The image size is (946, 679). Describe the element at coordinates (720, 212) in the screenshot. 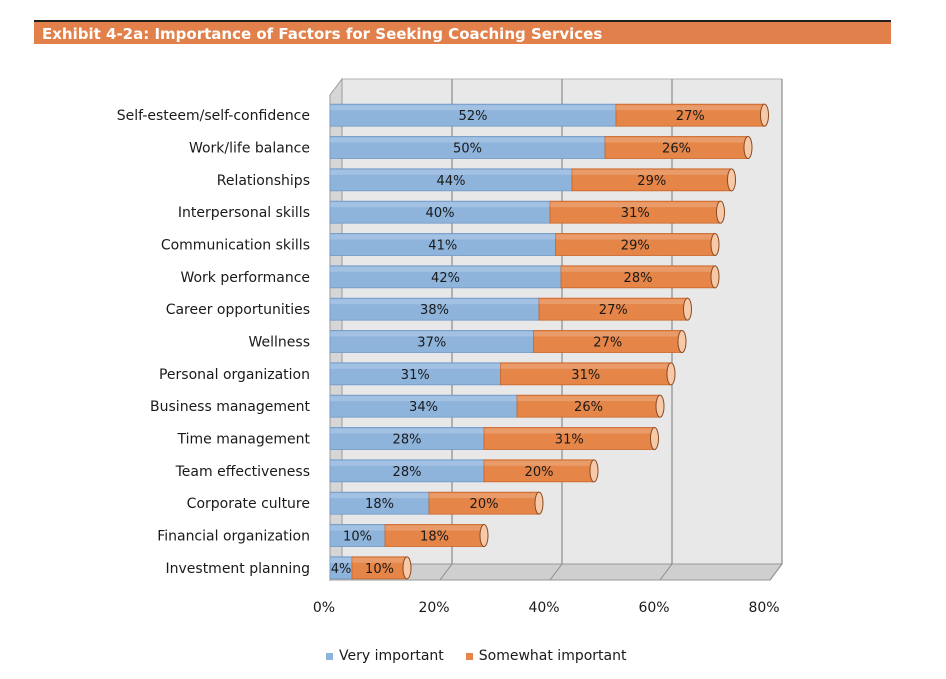

I see `bar-endcap-interpersonal-skills` at that location.